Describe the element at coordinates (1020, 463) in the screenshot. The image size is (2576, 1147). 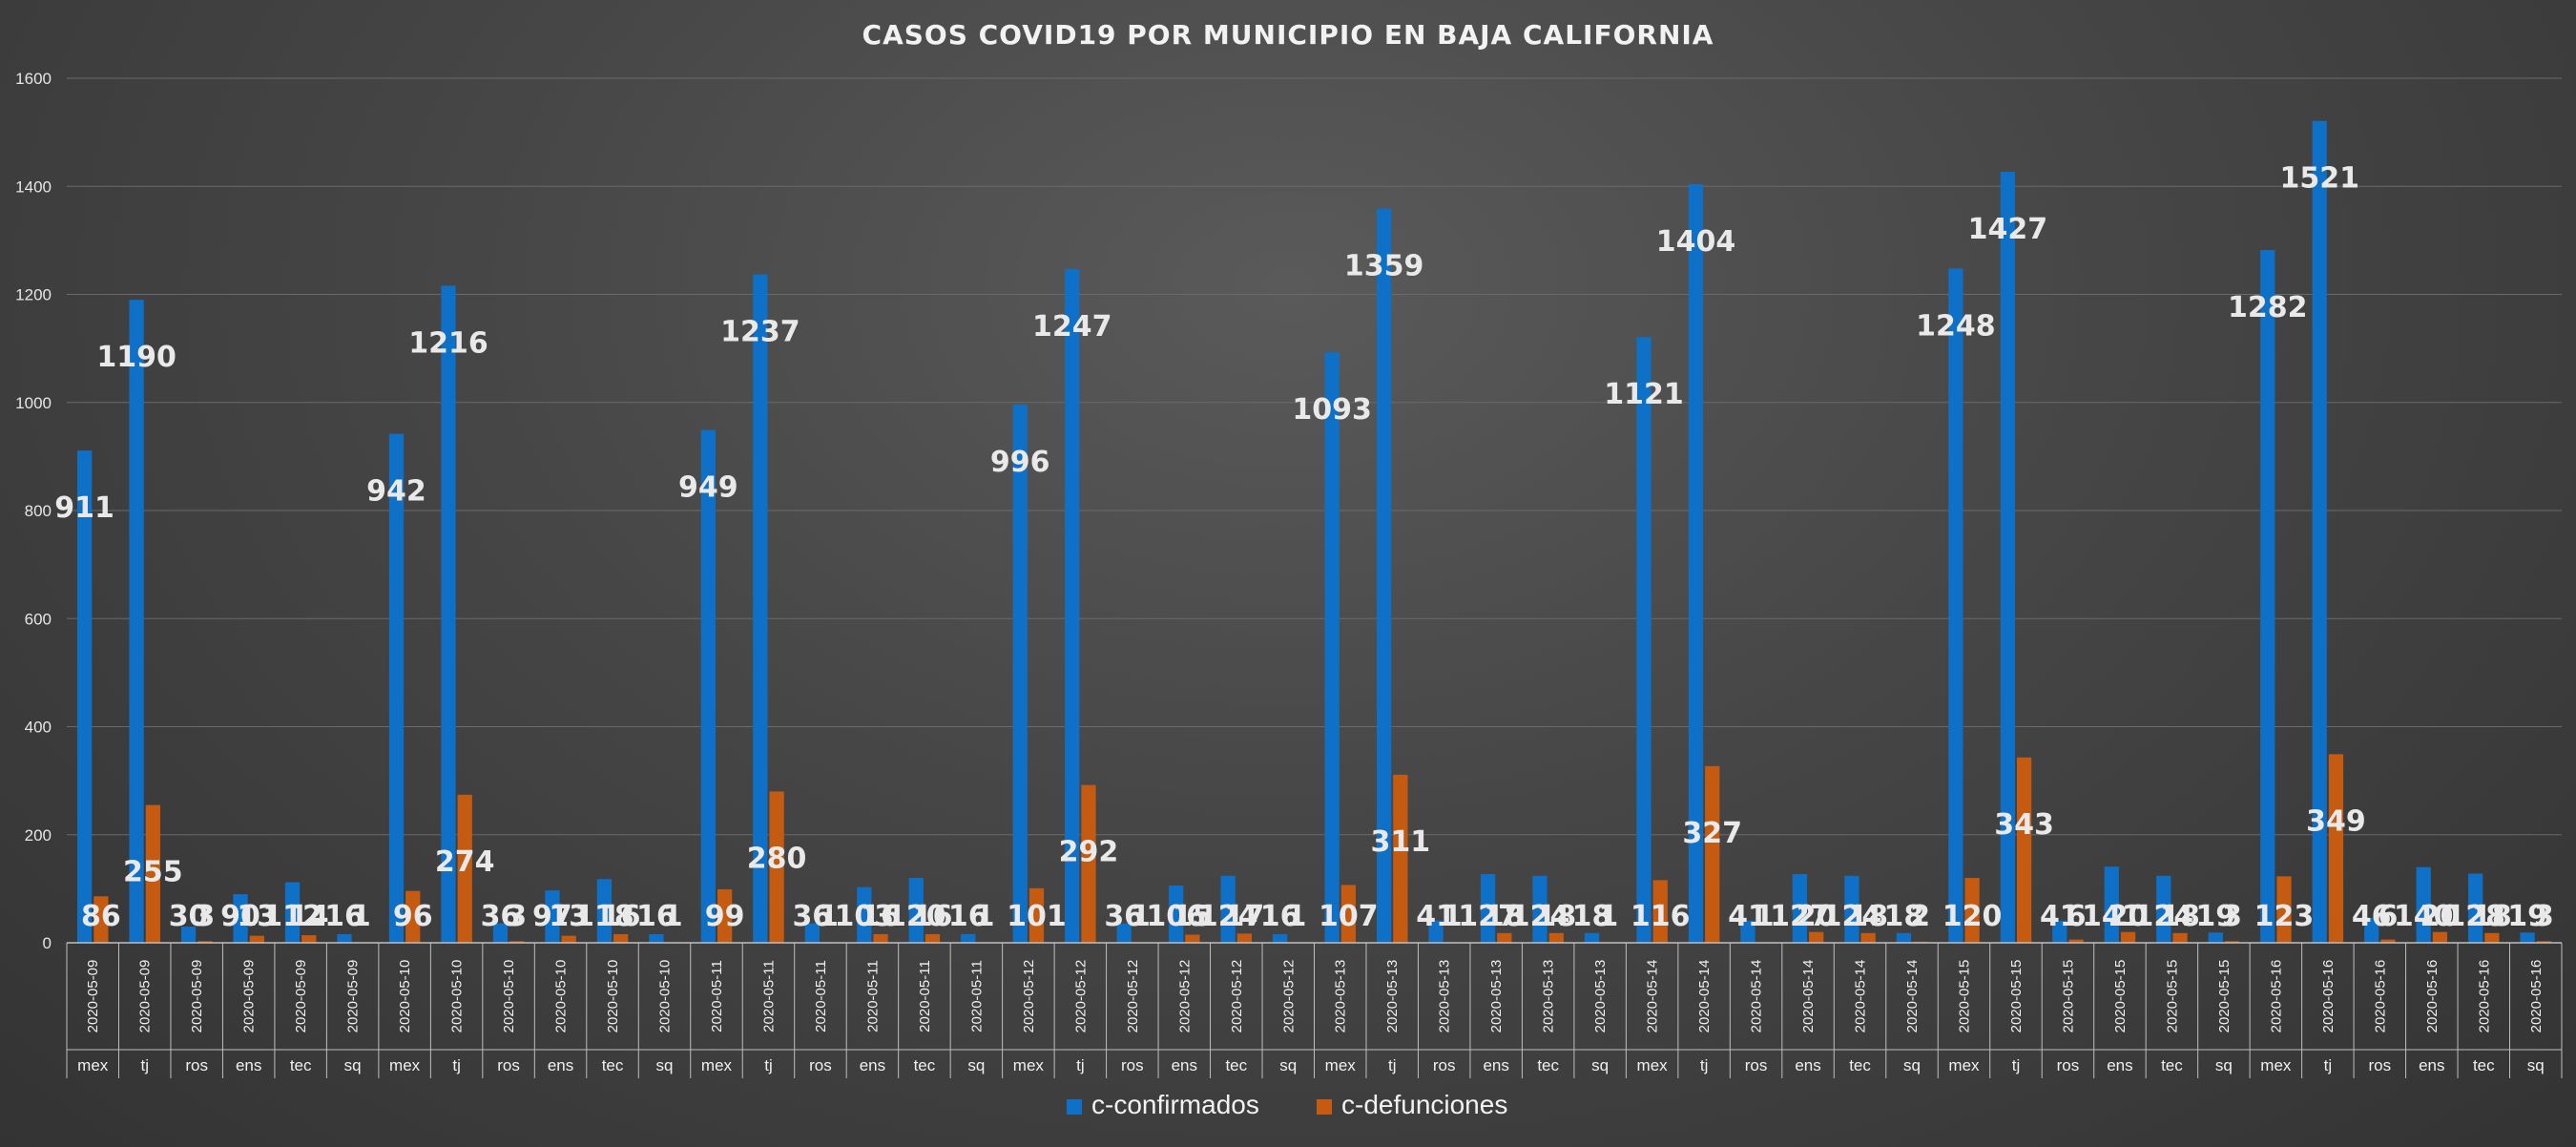
I see `data-label-c-confirmados: 996` at that location.